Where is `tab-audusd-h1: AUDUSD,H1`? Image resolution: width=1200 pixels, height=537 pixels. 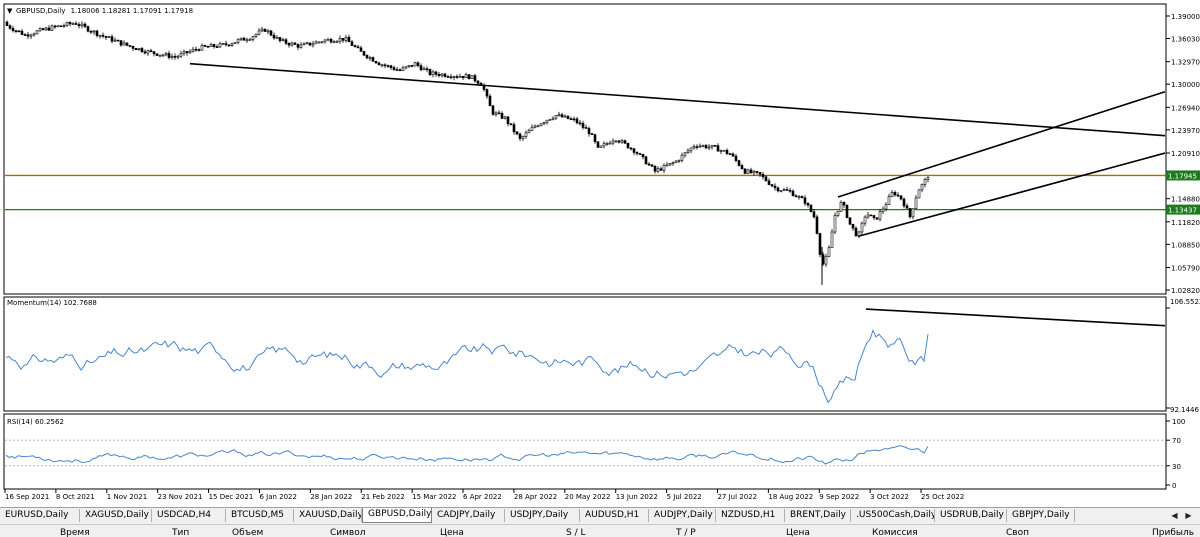 tab-audusd-h1: AUDUSD,H1 is located at coordinates (614, 515).